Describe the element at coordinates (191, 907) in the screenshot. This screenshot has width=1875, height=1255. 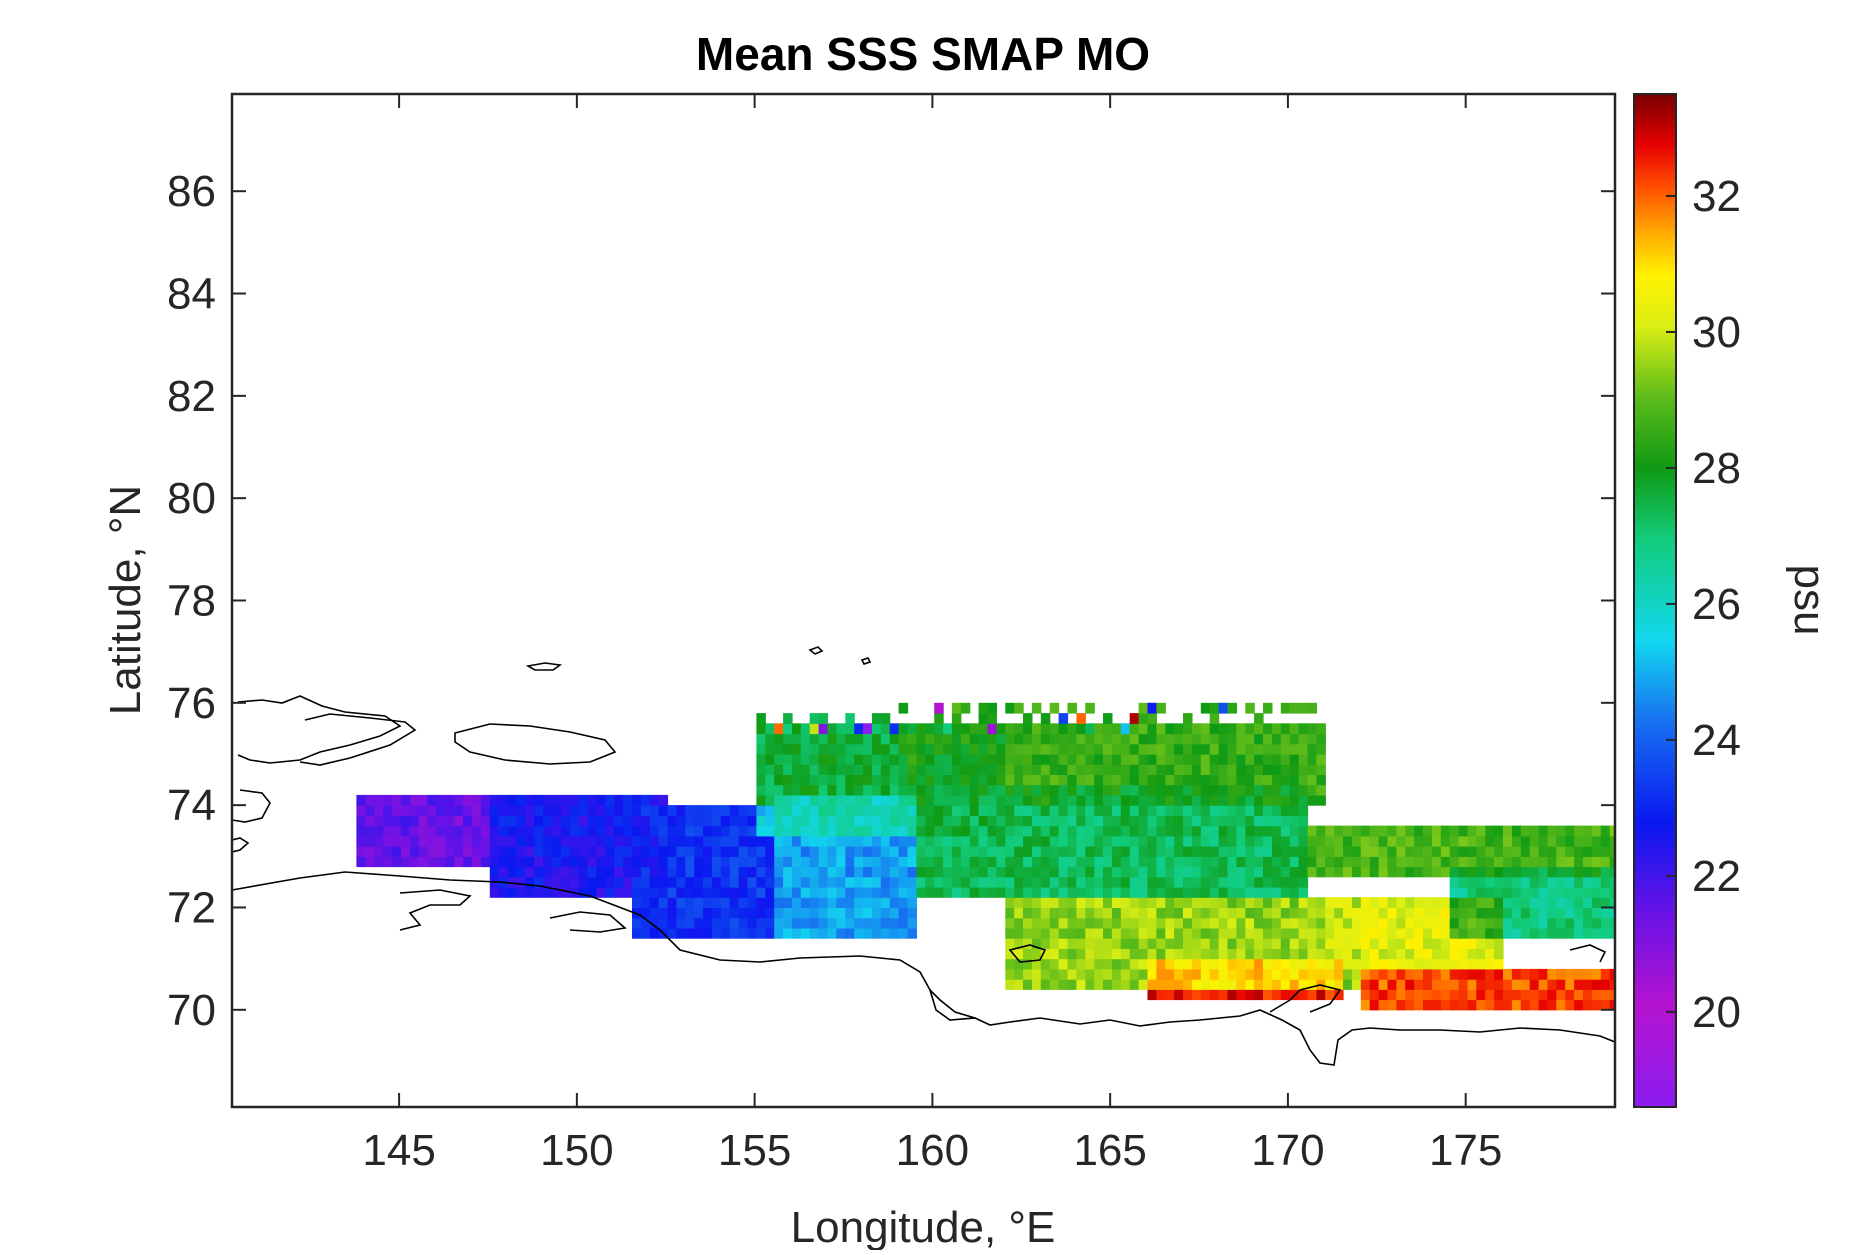
I see `y-tick-label: 72` at that location.